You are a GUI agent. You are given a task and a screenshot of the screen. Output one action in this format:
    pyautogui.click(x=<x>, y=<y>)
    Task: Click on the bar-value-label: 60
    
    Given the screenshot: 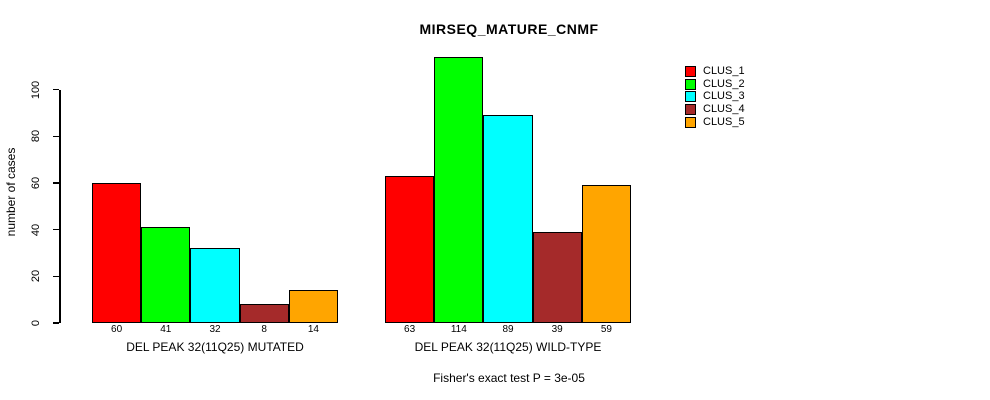 What is the action you would take?
    pyautogui.click(x=117, y=329)
    